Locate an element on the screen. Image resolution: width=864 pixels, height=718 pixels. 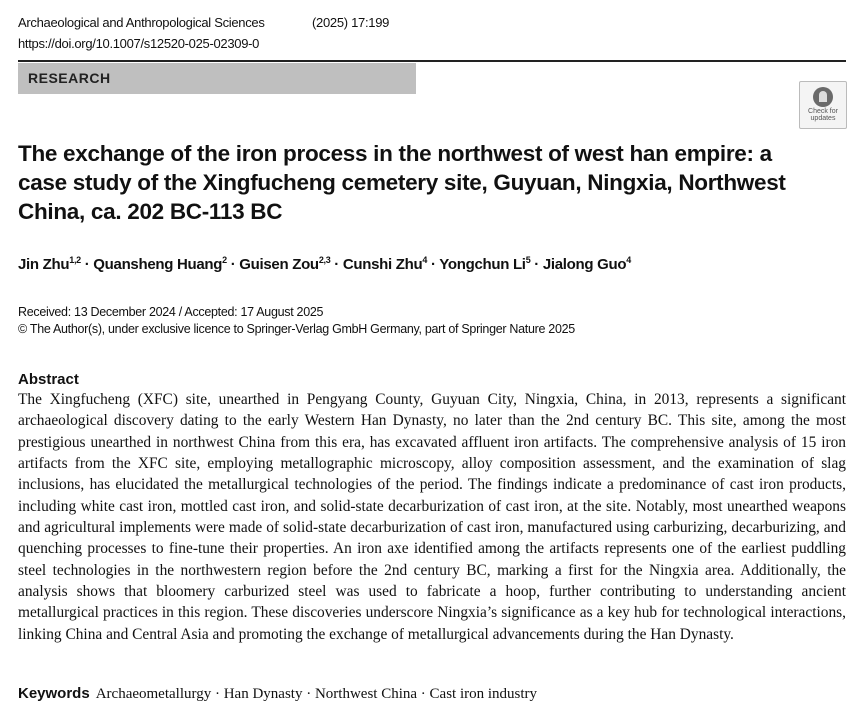
header-rule is located at coordinates (432, 61).